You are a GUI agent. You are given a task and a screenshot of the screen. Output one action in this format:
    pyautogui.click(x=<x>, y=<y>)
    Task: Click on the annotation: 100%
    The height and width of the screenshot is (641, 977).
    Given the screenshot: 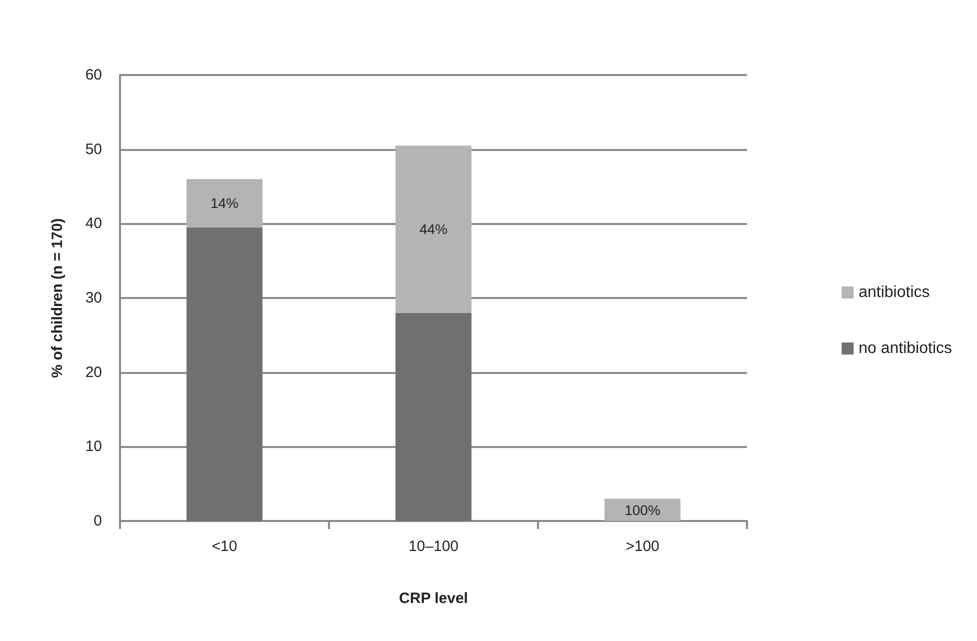 What is the action you would take?
    pyautogui.click(x=642, y=510)
    